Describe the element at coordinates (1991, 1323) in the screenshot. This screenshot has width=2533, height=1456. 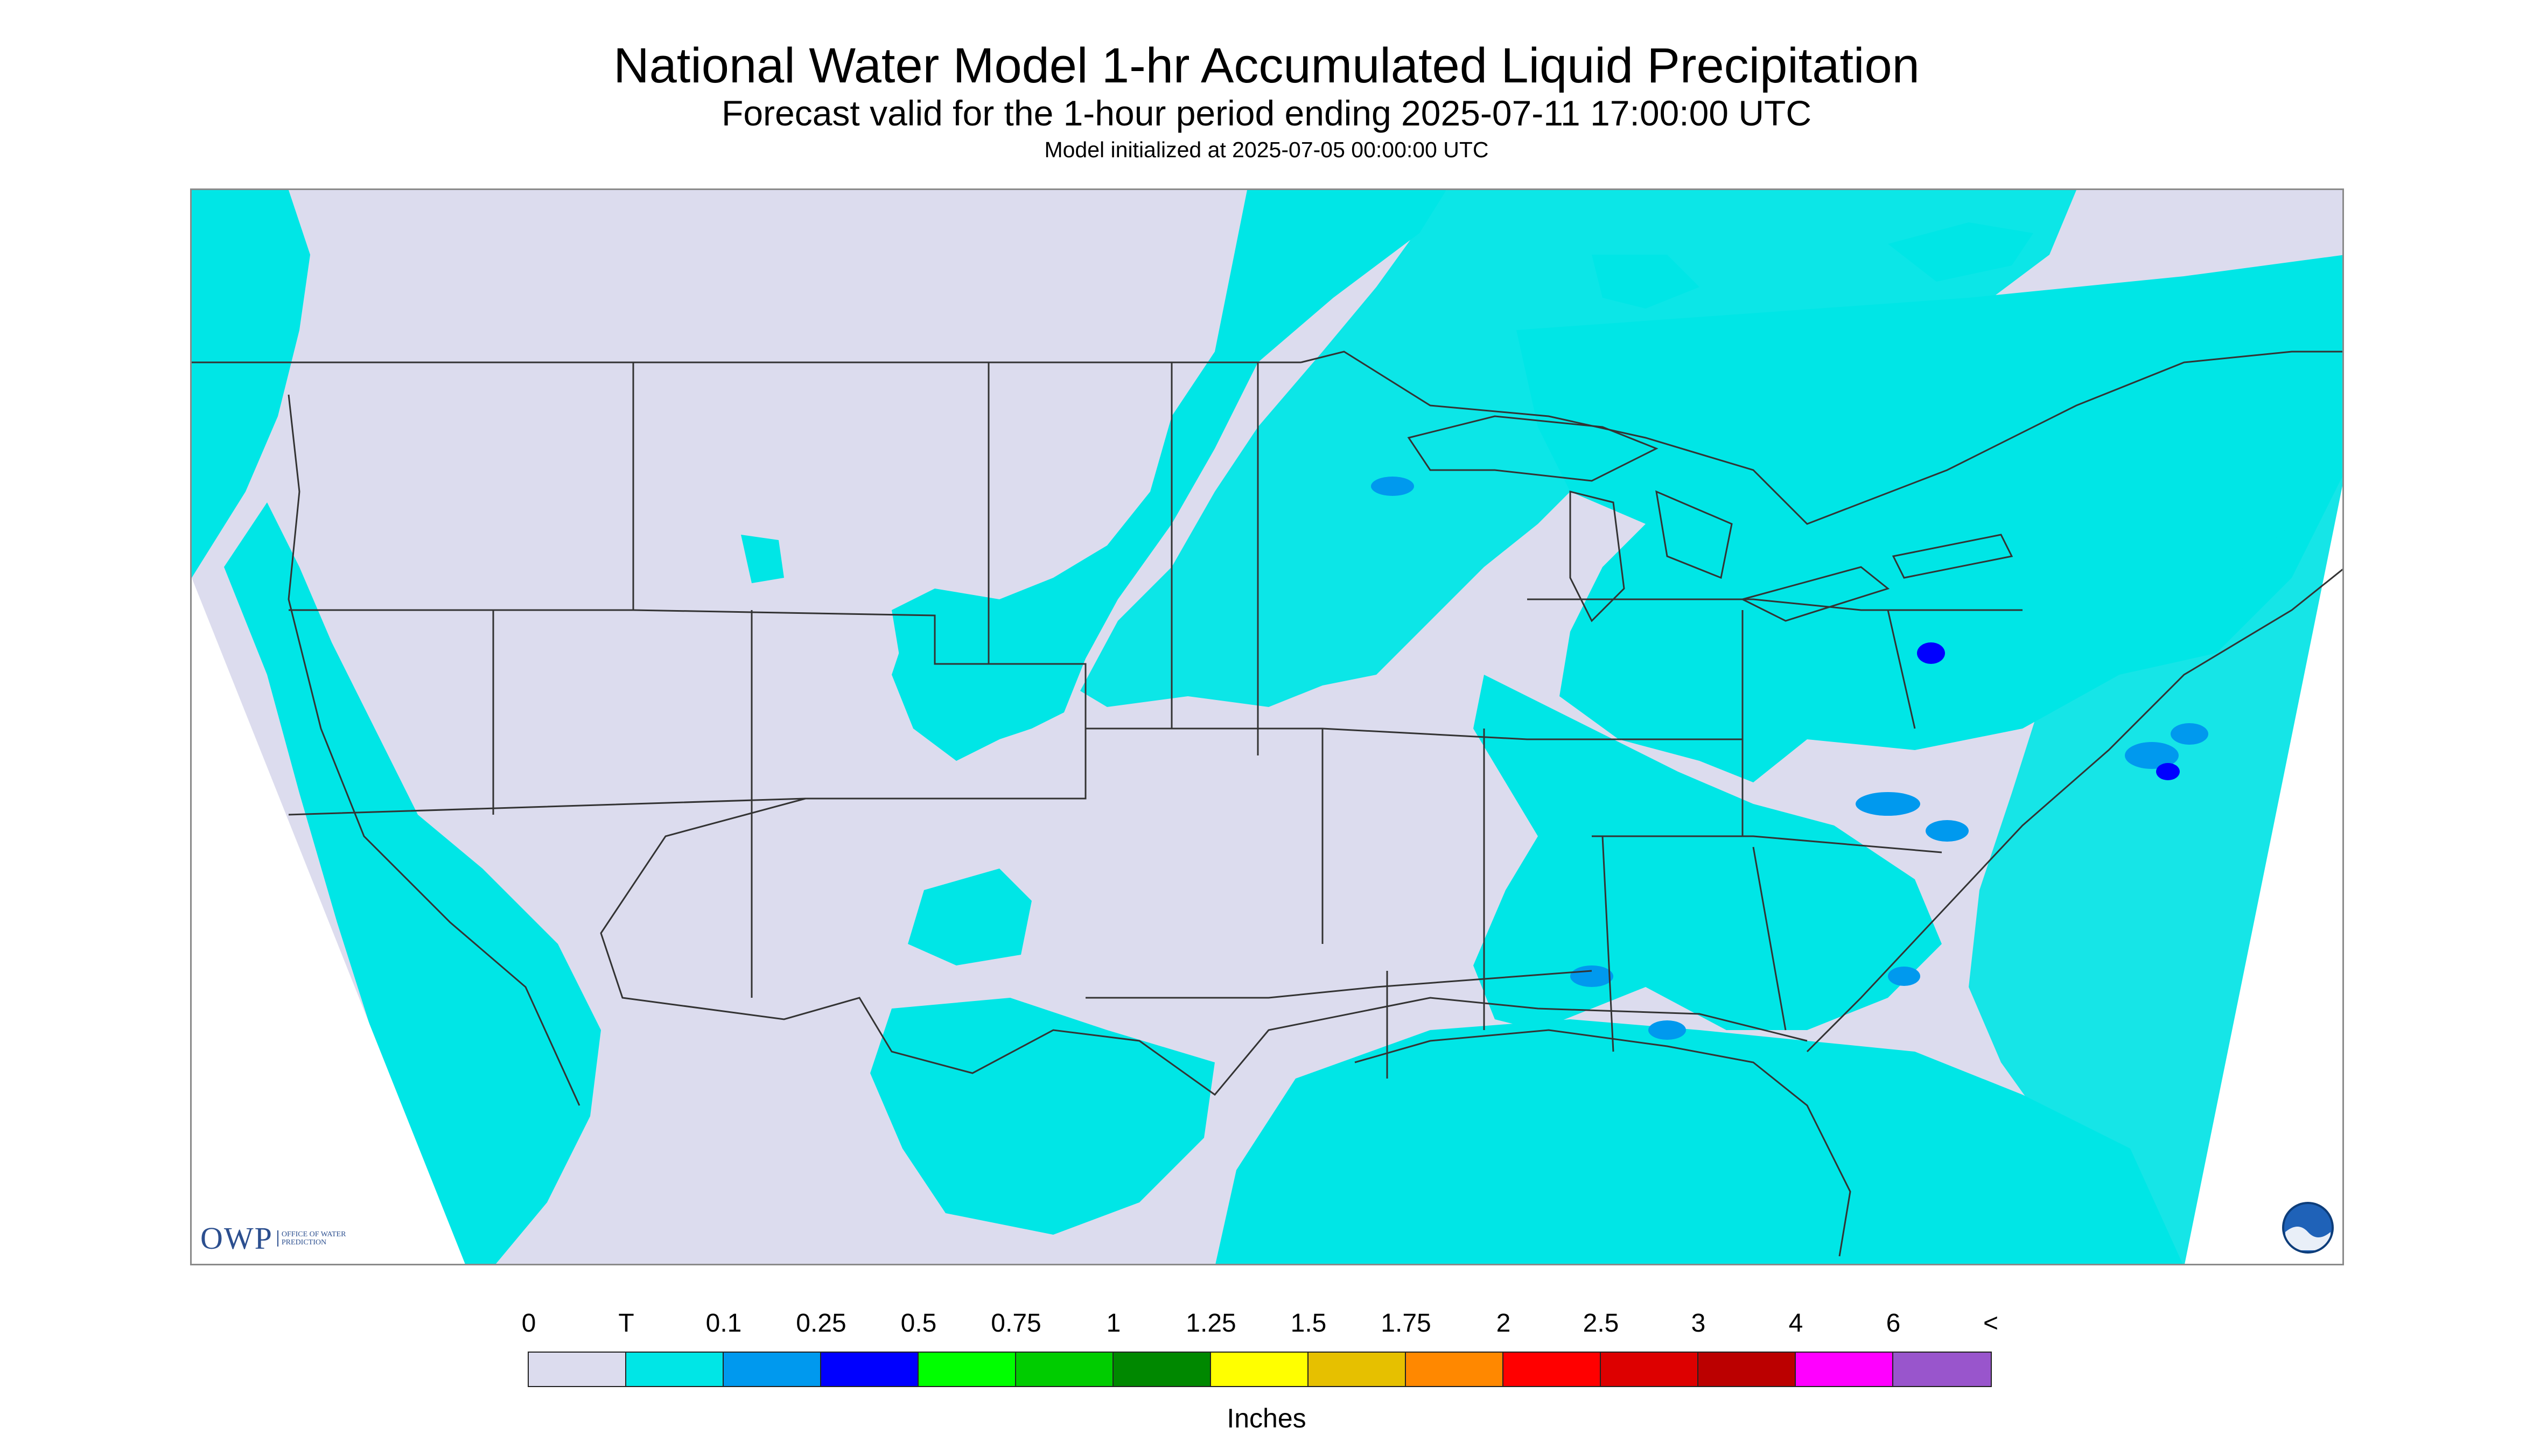
I see `legend-tick-label: <` at that location.